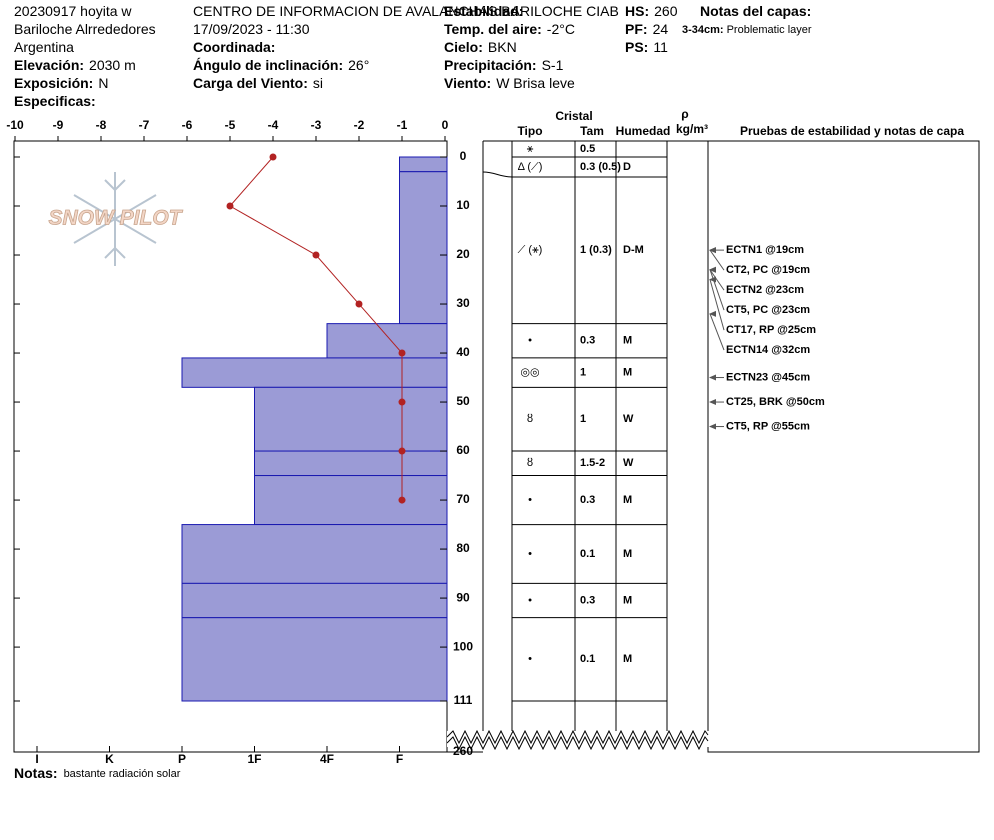 The height and width of the screenshot is (840, 994). I want to click on header-line: Argentina, so click(44, 47).